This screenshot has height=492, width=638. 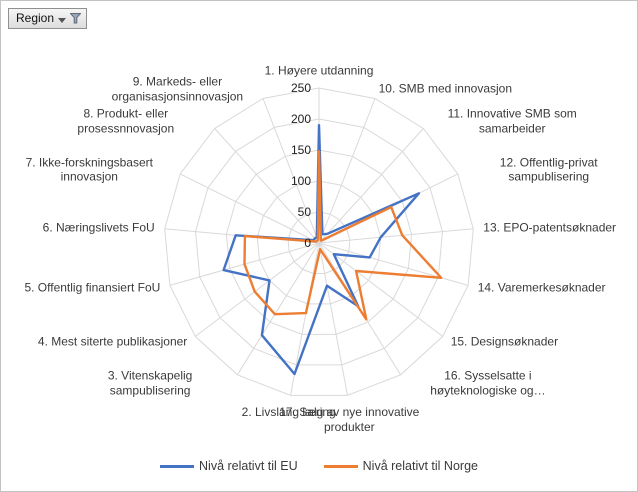 What do you see at coordinates (300, 88) in the screenshot?
I see `radial-tick-250: 250` at bounding box center [300, 88].